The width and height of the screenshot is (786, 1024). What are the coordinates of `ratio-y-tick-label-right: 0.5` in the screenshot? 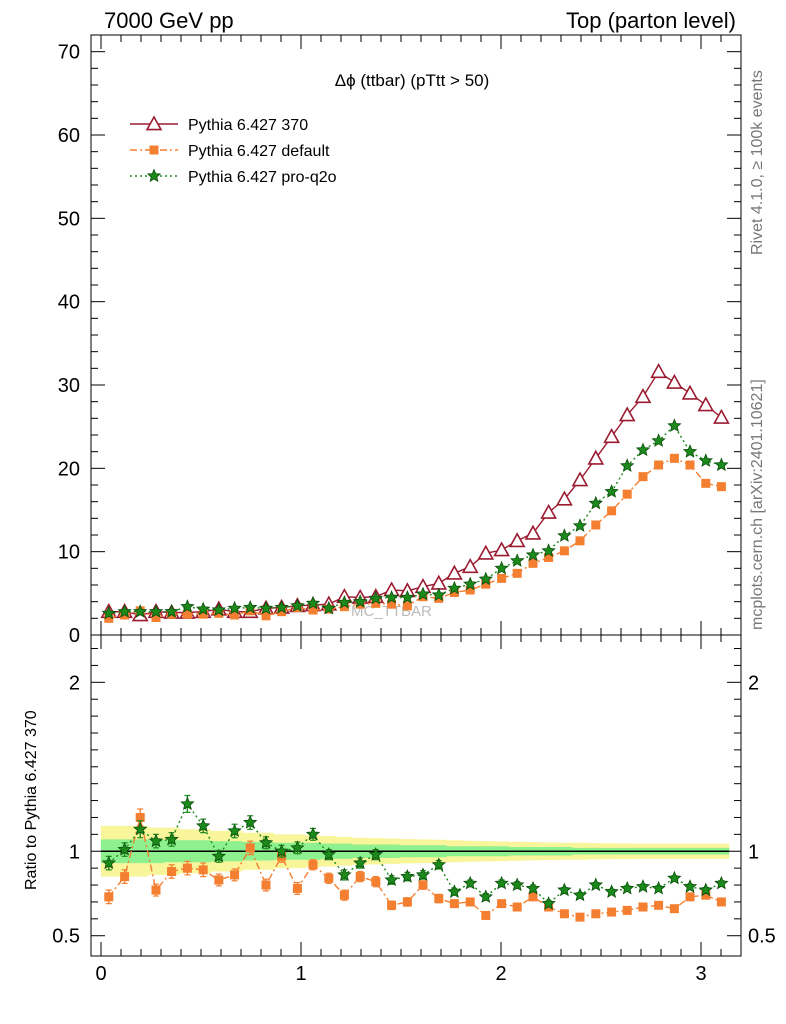 It's located at (762, 937).